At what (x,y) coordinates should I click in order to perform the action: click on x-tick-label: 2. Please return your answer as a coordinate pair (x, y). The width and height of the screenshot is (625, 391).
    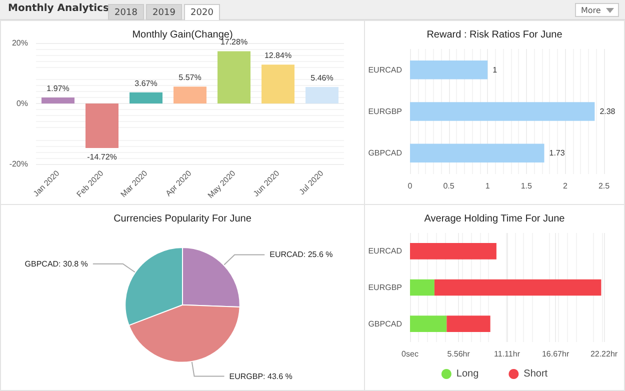
    Looking at the image, I should click on (565, 186).